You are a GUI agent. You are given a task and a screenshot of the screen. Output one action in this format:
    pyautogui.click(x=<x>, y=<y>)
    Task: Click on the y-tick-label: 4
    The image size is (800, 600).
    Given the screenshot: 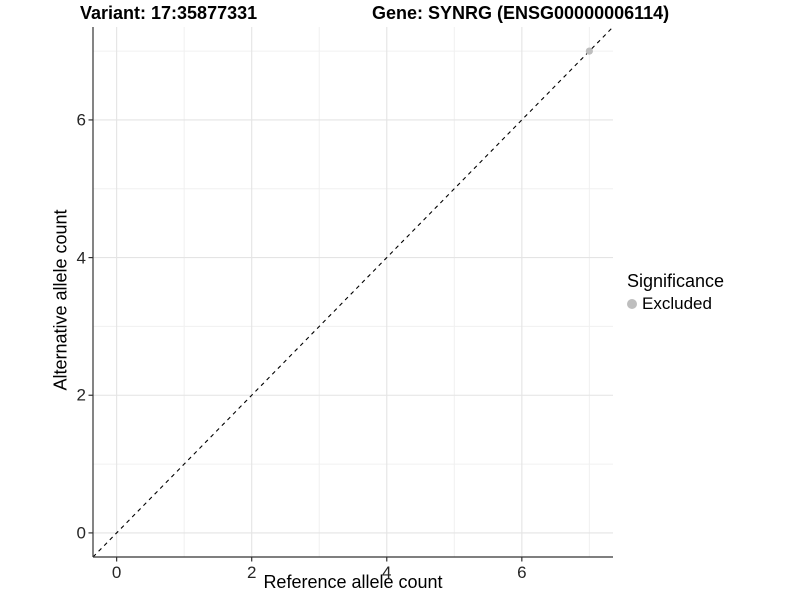 What is the action you would take?
    pyautogui.click(x=81, y=258)
    